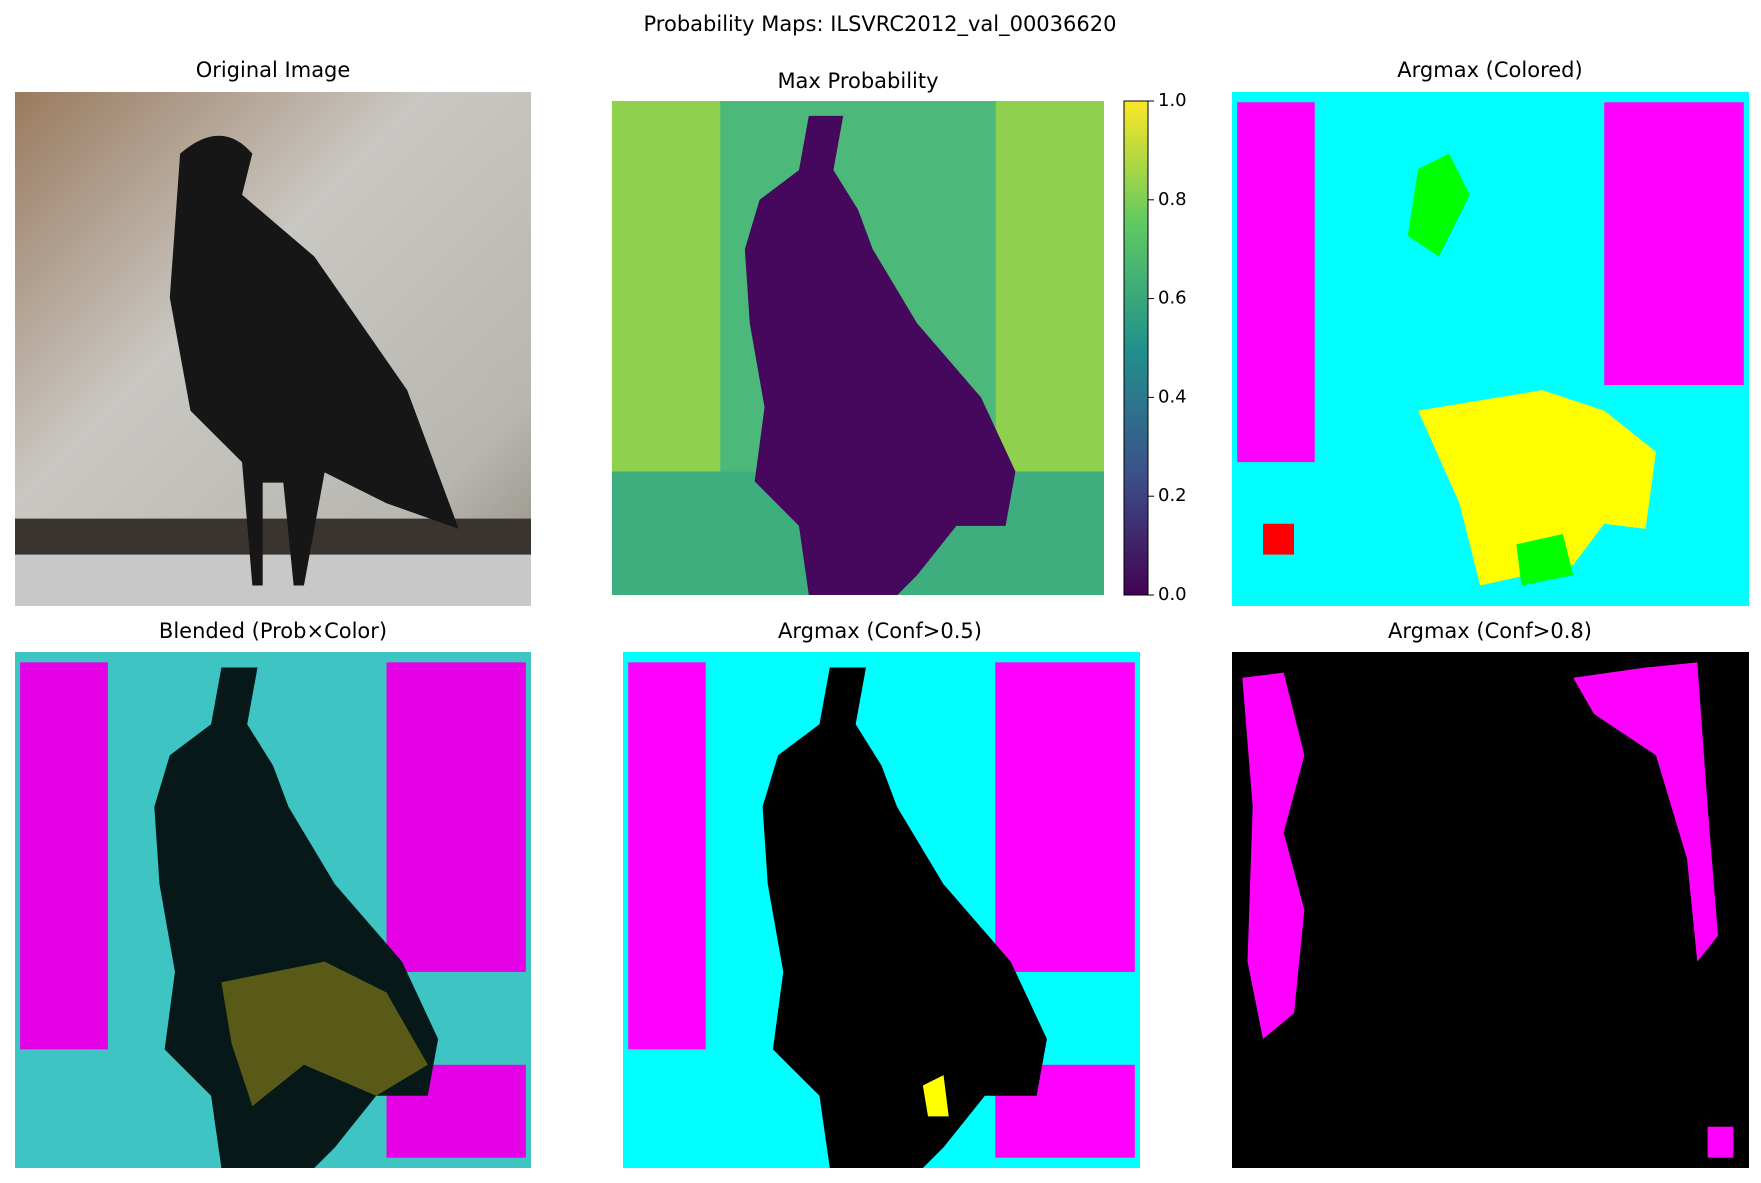 The image size is (1761, 1183). I want to click on panel-title: Argmax (Conf>0.5), so click(880, 631).